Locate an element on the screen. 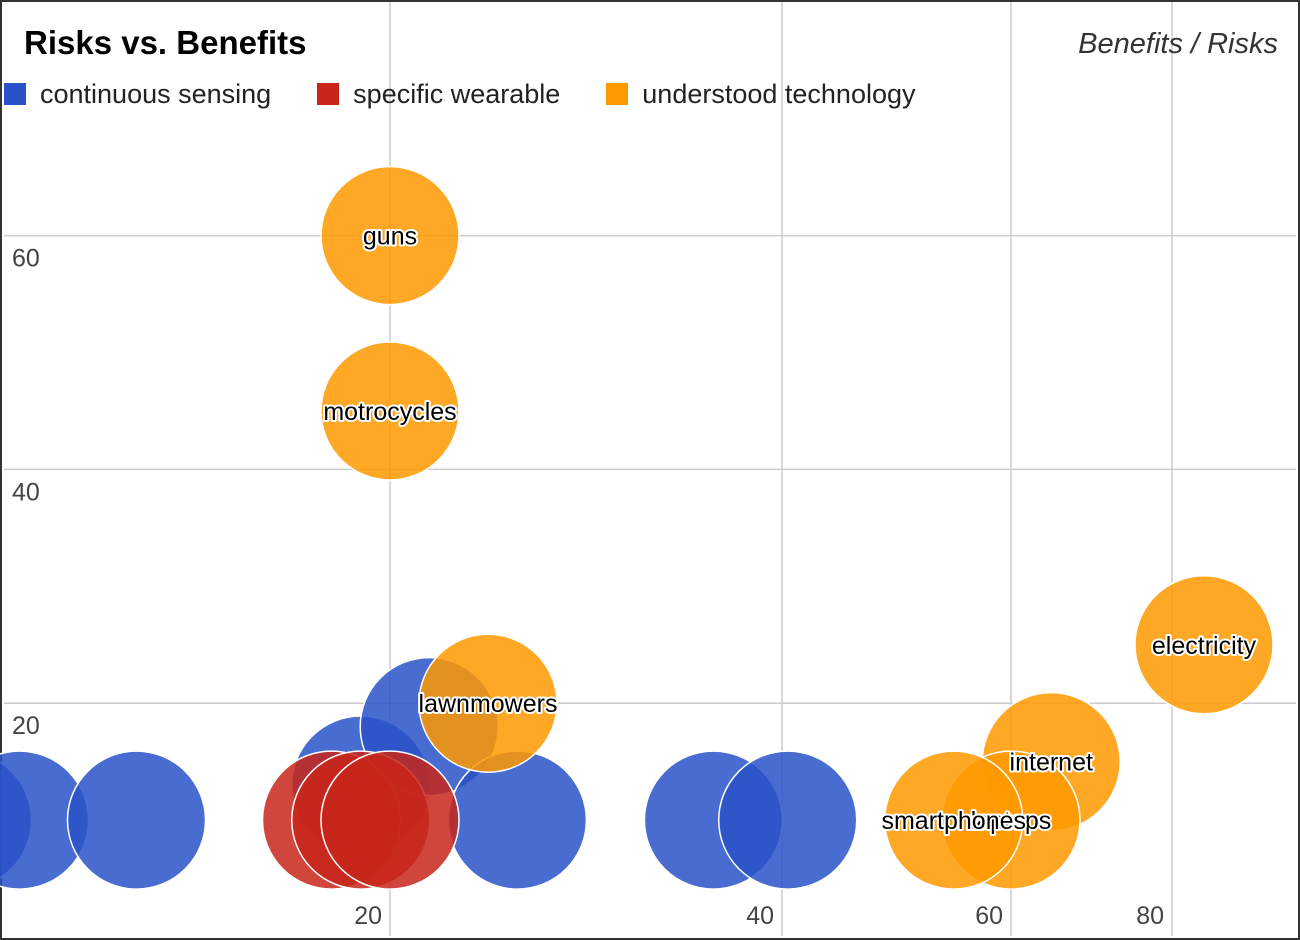 Image resolution: width=1300 pixels, height=940 pixels. legend-label: specific wearable is located at coordinates (457, 93).